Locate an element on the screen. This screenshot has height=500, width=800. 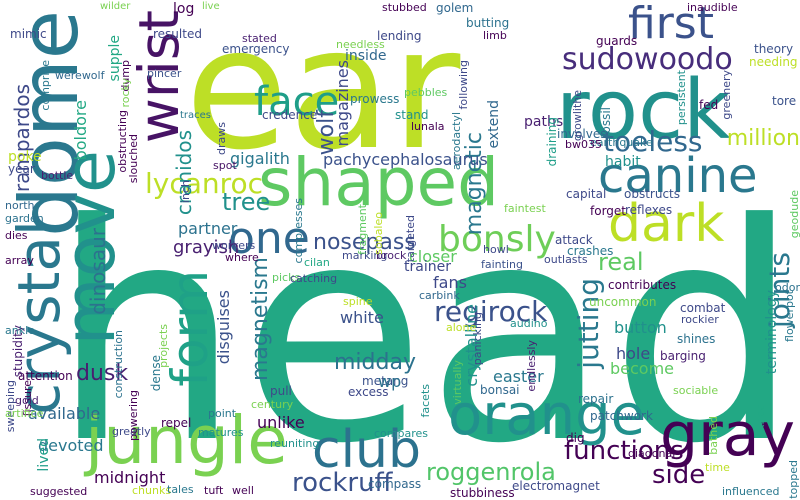
word-barging: barging is located at coordinates (683, 356).